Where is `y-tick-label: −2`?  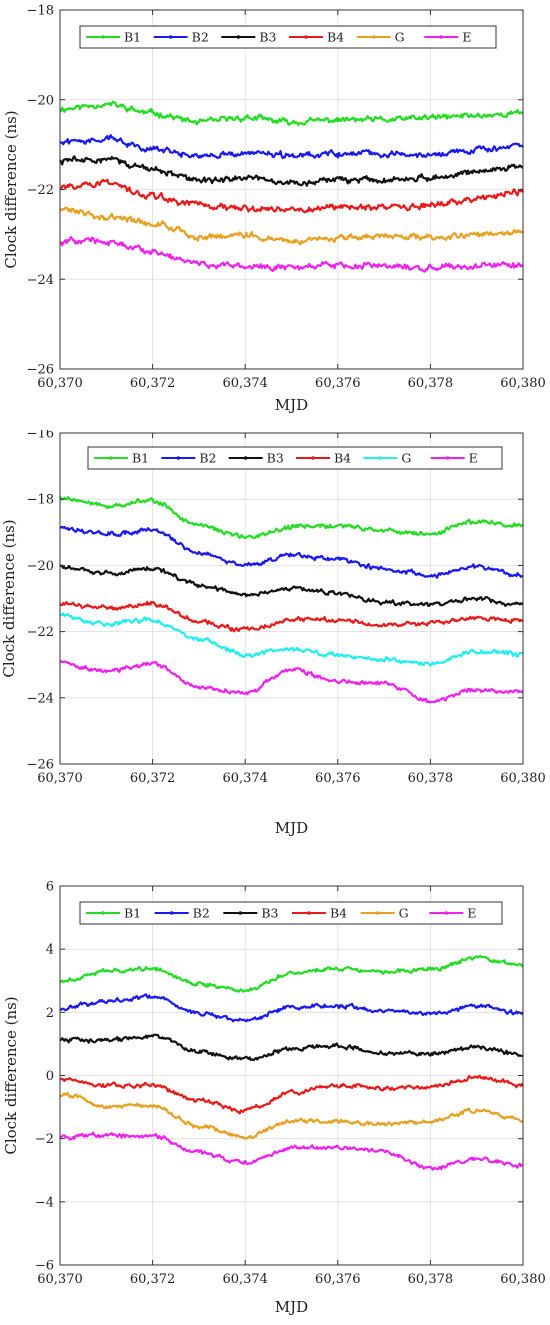
y-tick-label: −2 is located at coordinates (44, 1139).